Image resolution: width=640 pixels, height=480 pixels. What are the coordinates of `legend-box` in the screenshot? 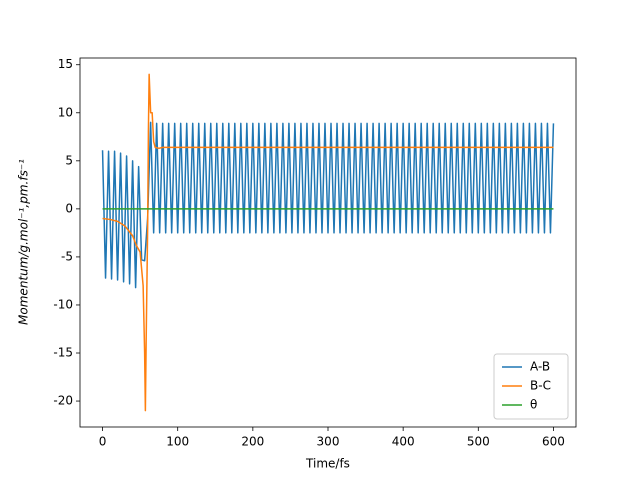 It's located at (531, 386).